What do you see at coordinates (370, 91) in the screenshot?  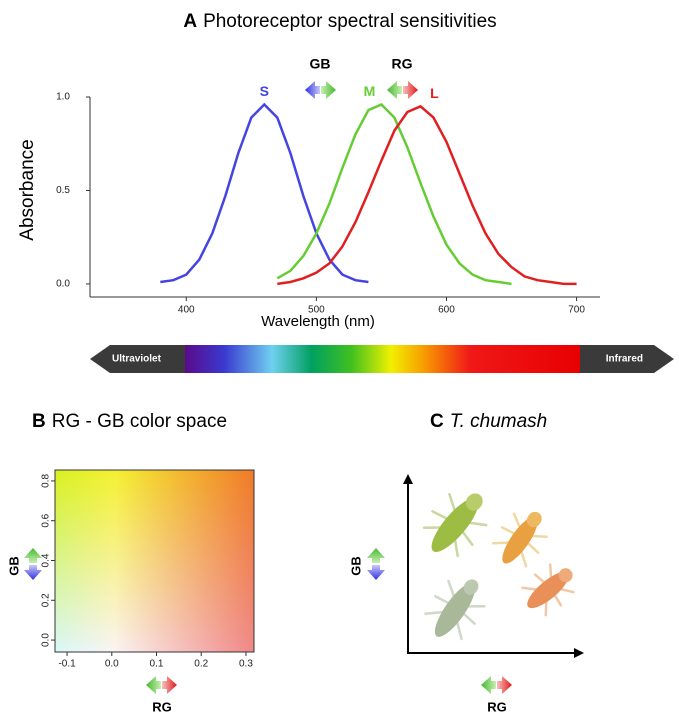 I see `series-label: M` at bounding box center [370, 91].